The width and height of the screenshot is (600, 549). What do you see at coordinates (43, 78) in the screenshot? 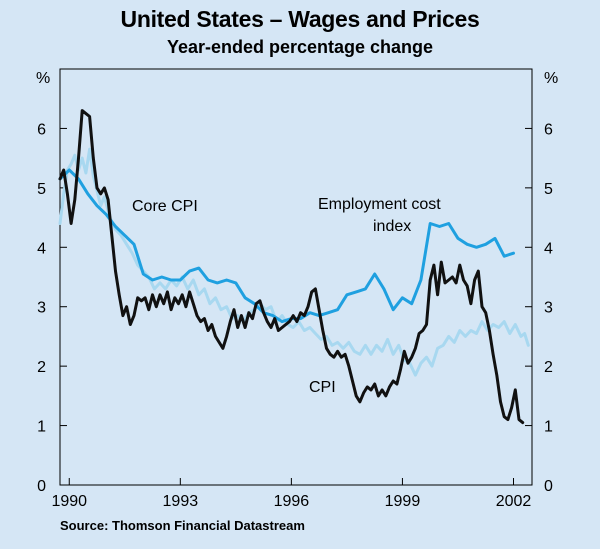
I see `y-unit-left: %` at bounding box center [43, 78].